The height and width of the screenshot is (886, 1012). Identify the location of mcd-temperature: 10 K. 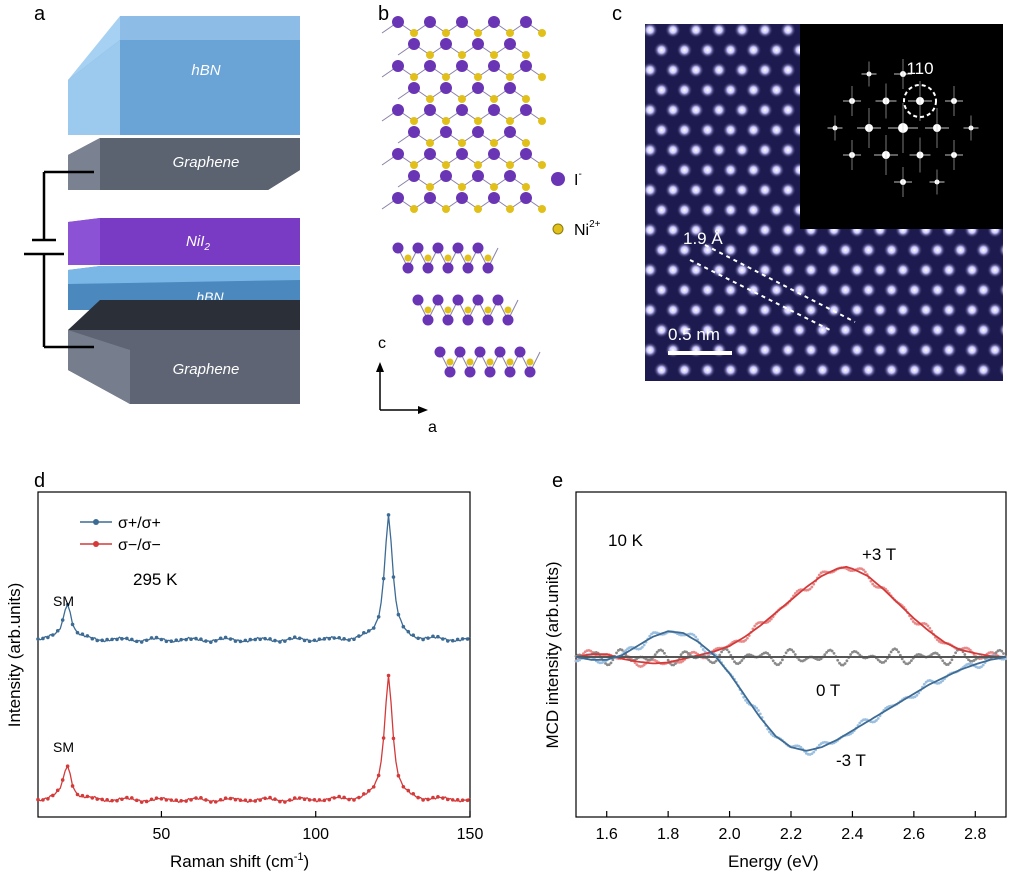
(626, 540).